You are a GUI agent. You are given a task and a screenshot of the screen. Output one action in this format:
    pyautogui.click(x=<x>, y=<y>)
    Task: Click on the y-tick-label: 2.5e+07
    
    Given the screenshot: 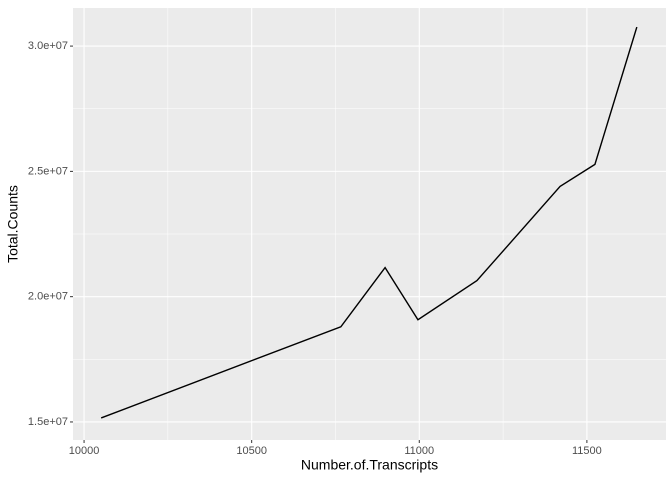 What is the action you would take?
    pyautogui.click(x=48, y=171)
    